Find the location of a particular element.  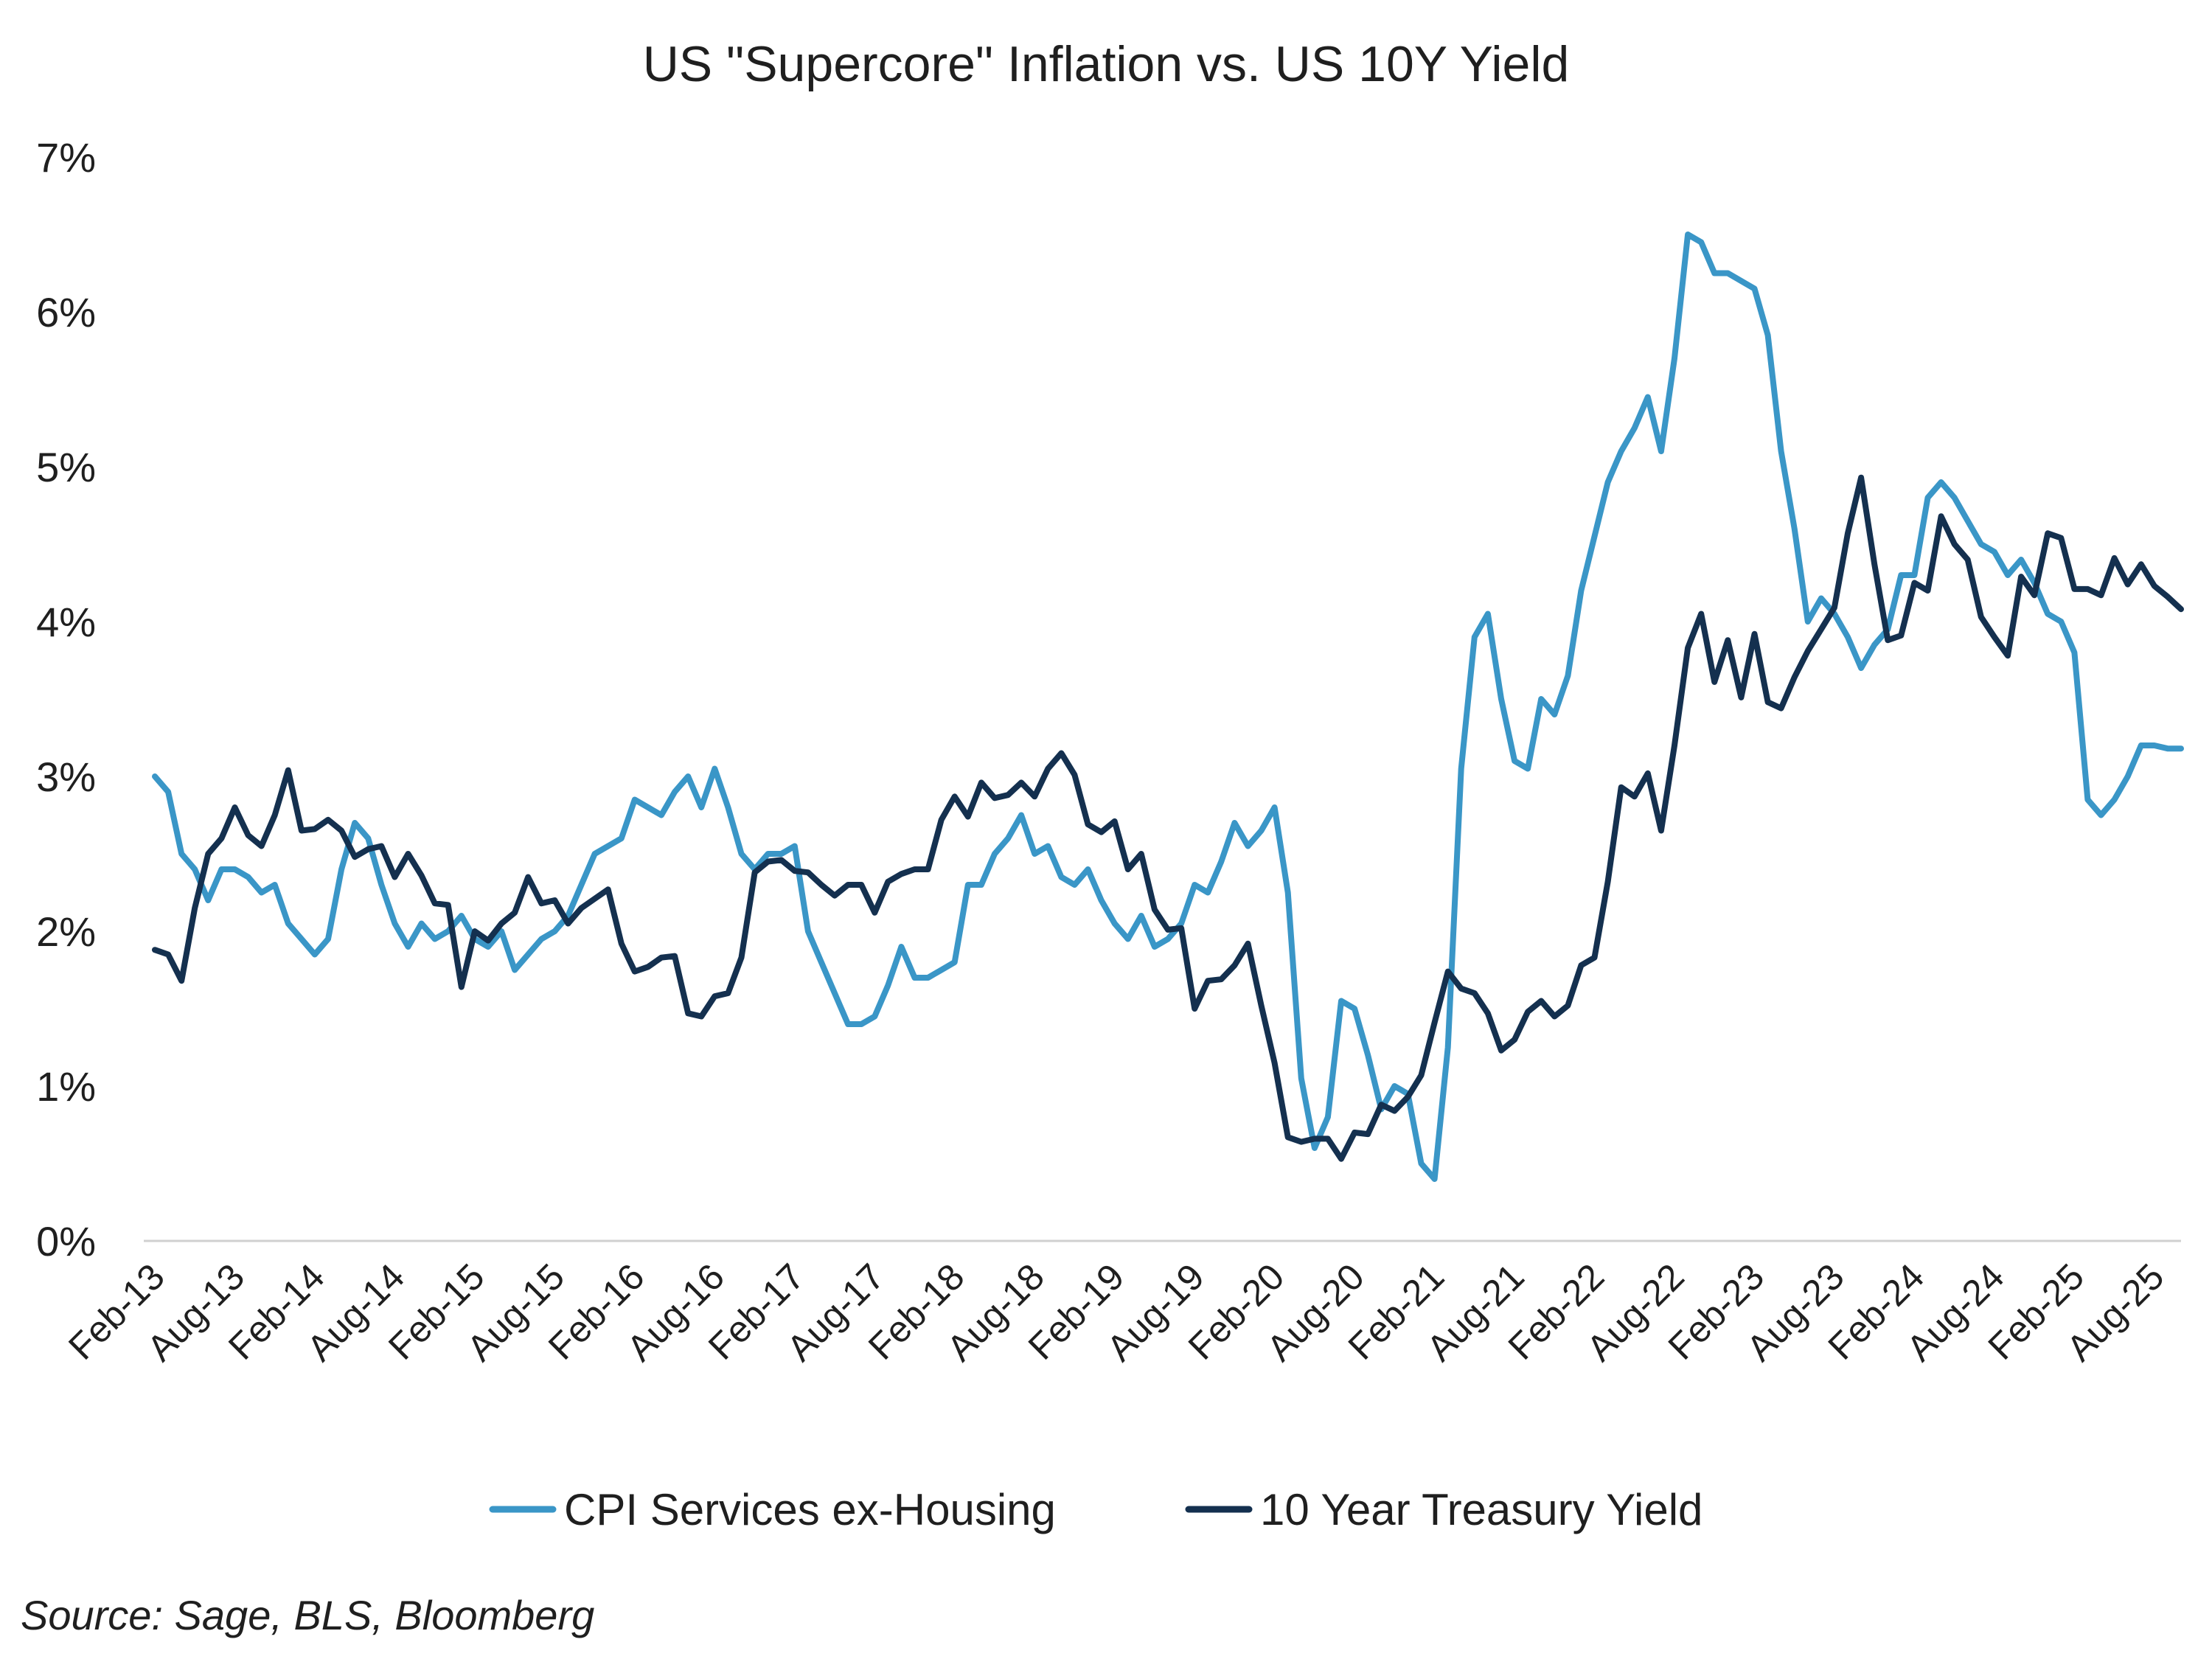

source-note: Source: Sage, BLS, Bloomberg is located at coordinates (307, 1615).